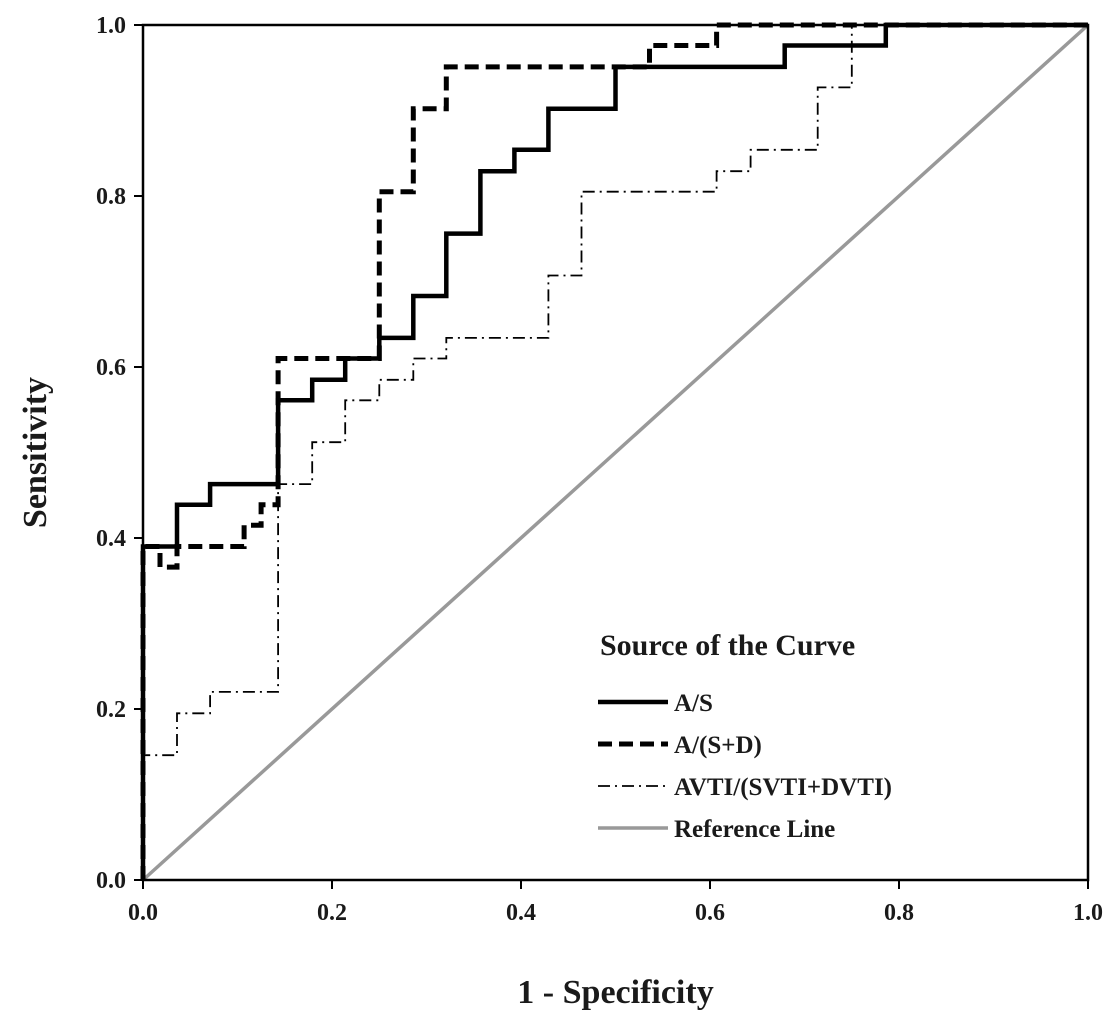  What do you see at coordinates (783, 787) in the screenshot?
I see `legend-label: AVTI/(SVTI+DVTI)` at bounding box center [783, 787].